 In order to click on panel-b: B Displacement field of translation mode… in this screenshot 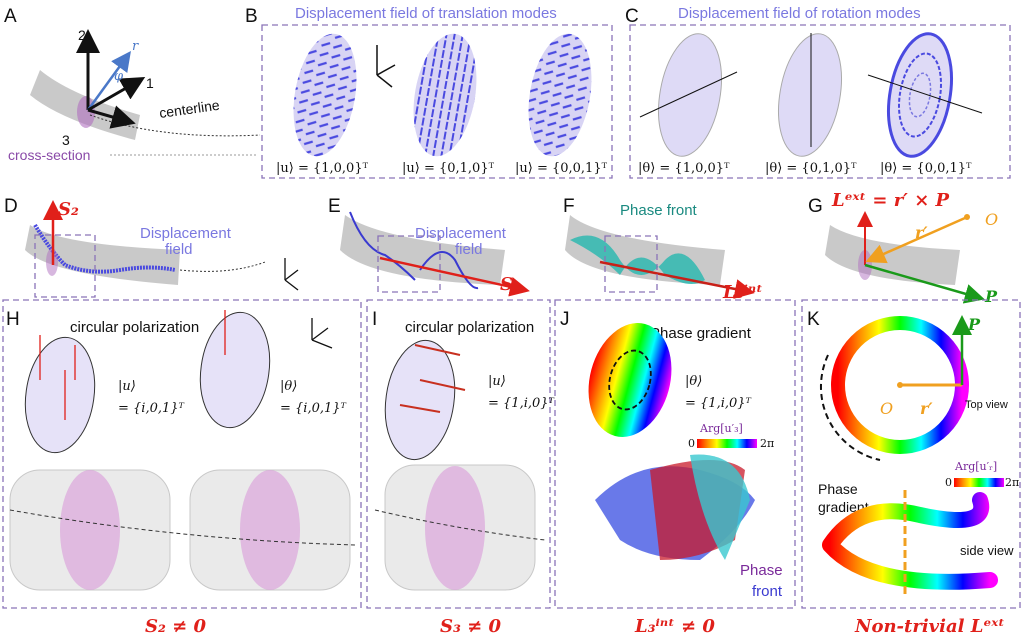, I will do `click(429, 92)`.